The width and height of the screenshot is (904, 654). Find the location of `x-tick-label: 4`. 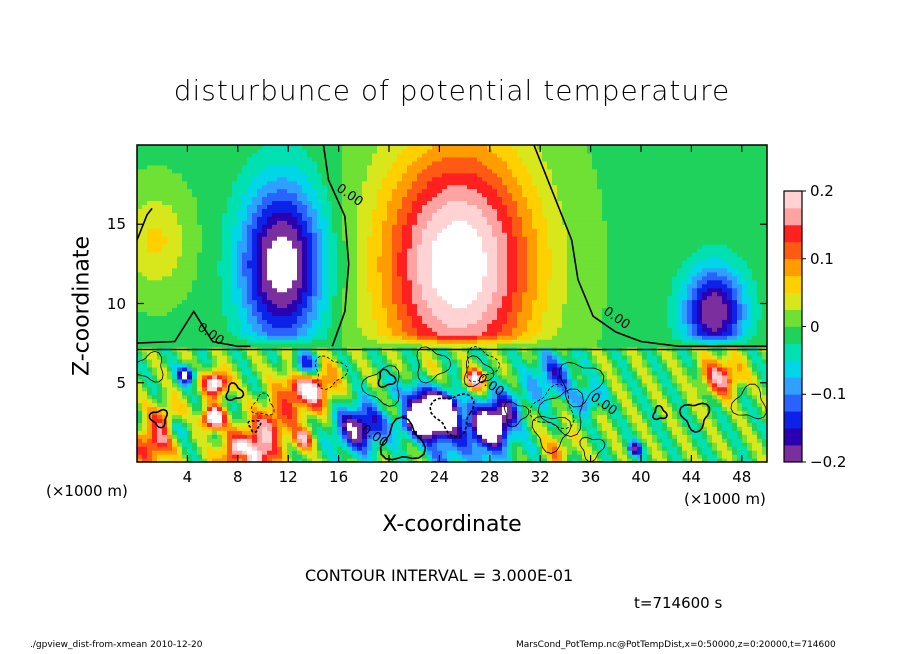

x-tick-label: 4 is located at coordinates (187, 477).